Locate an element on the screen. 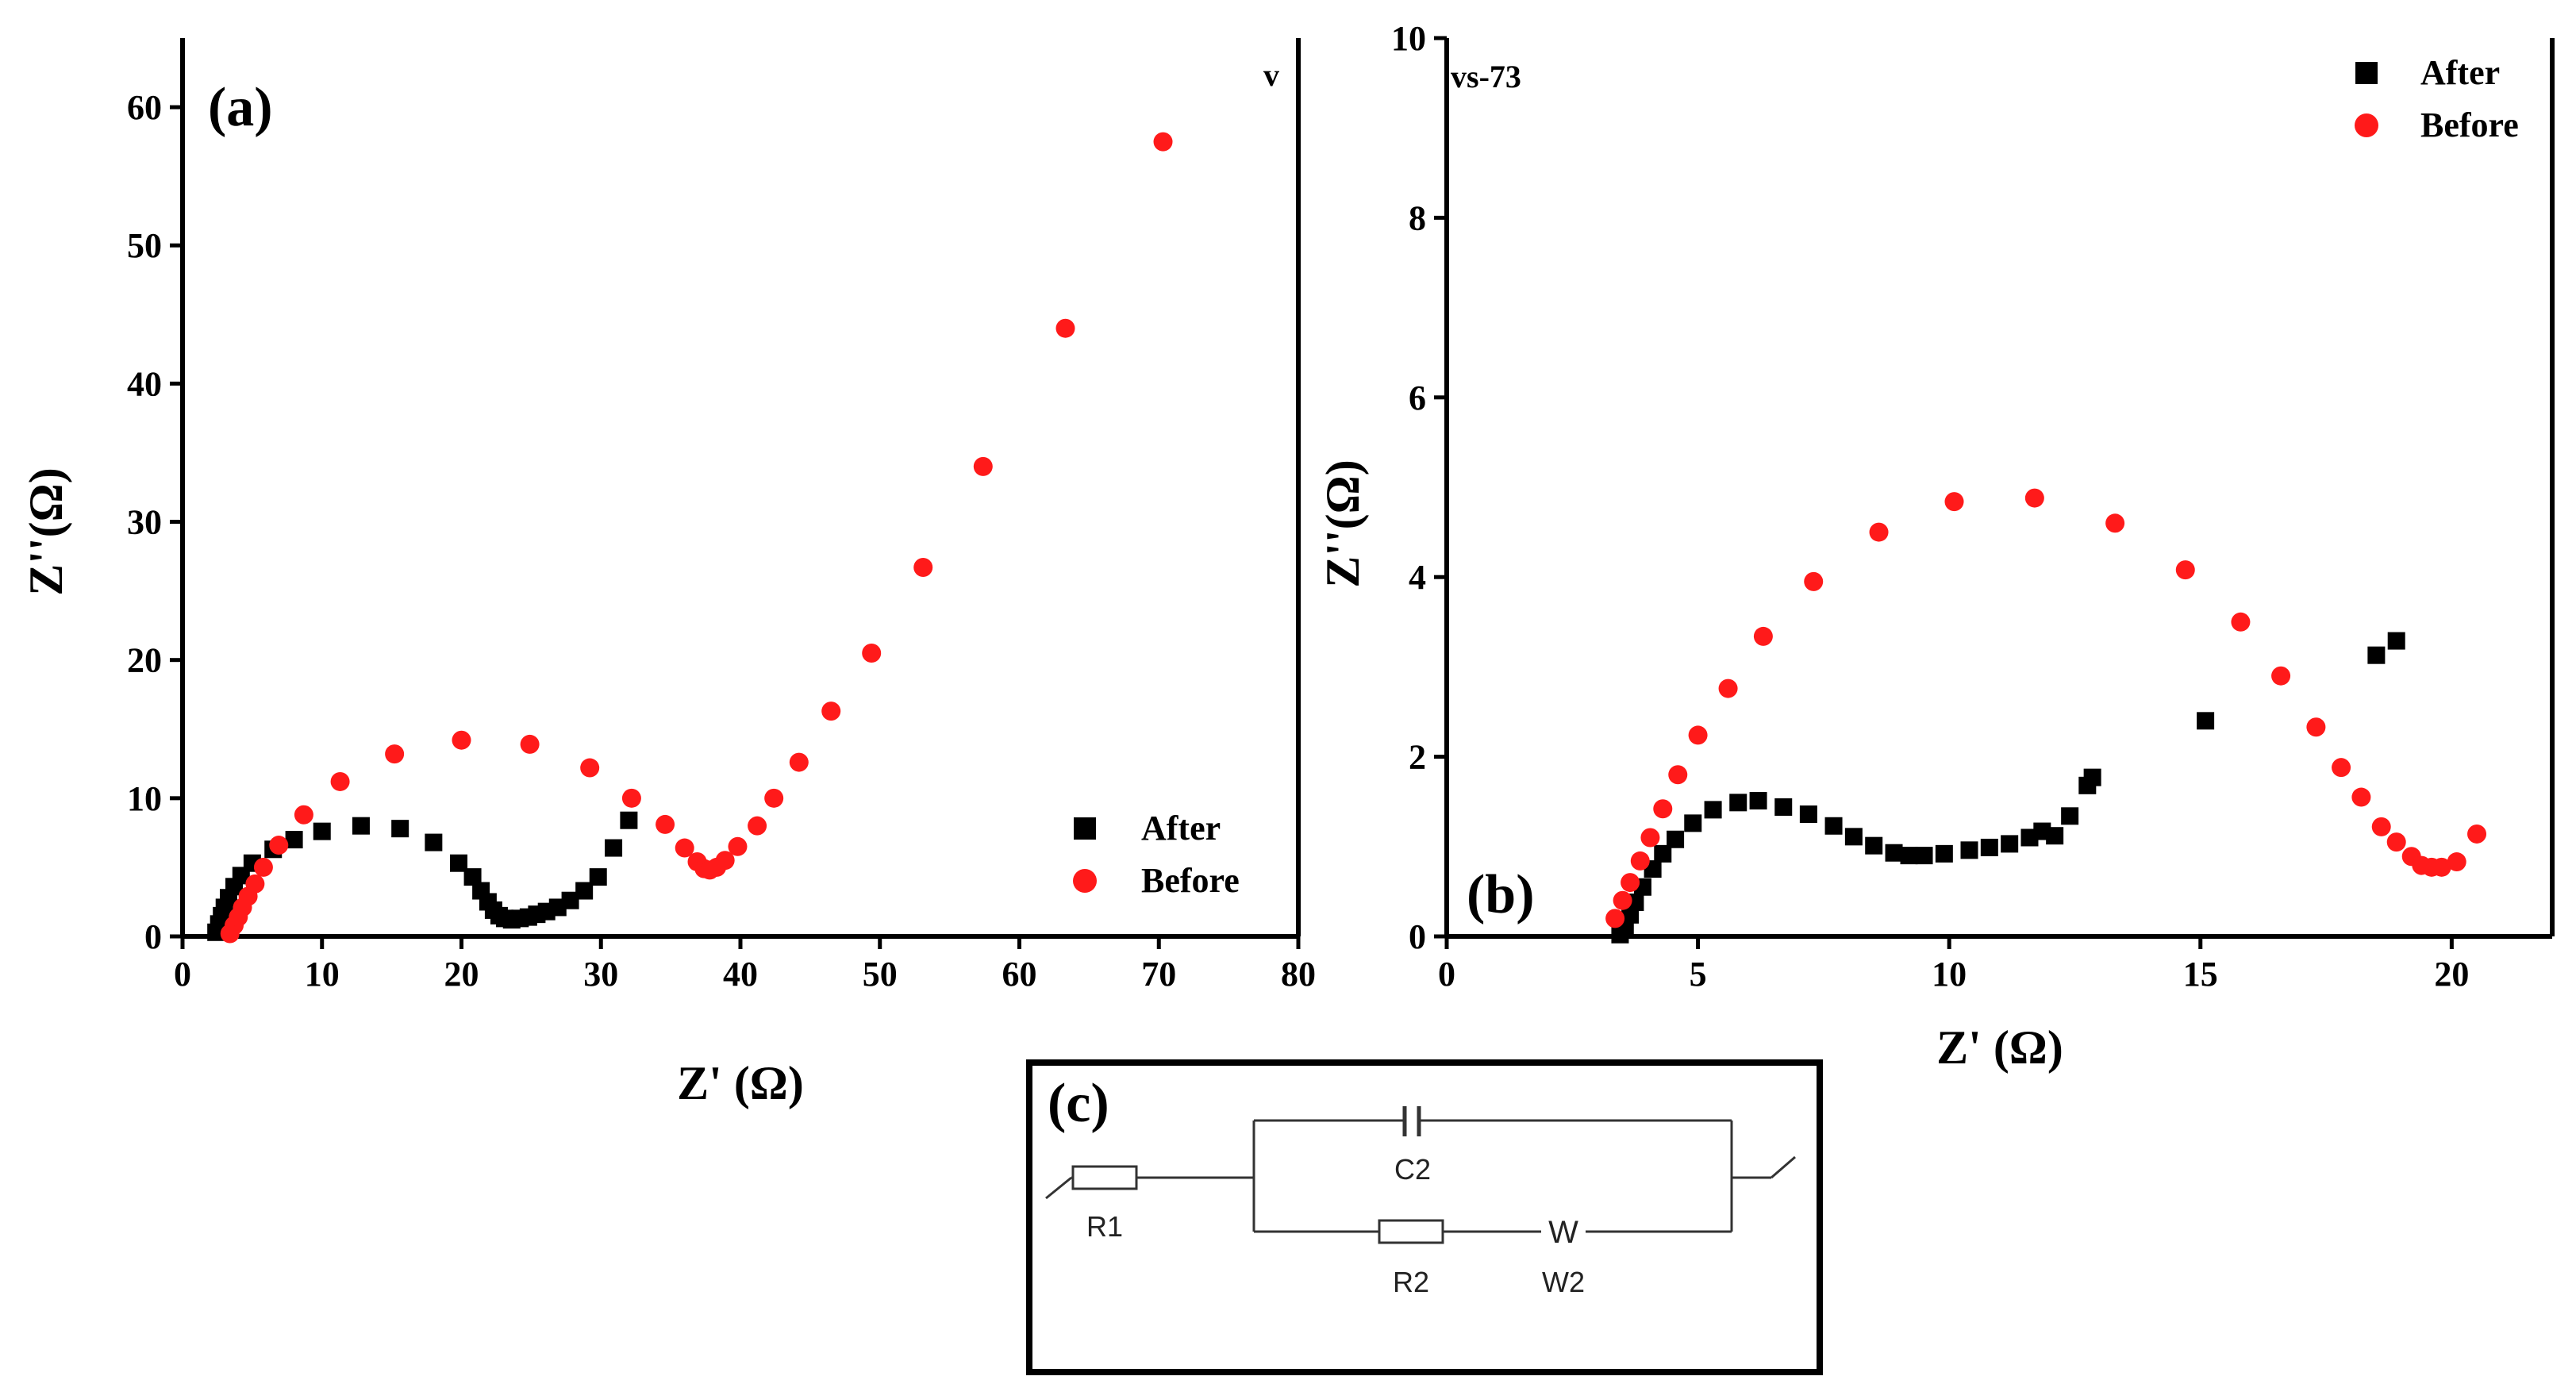 This screenshot has height=1380, width=2576. x-tick-label: 30 is located at coordinates (600, 975).